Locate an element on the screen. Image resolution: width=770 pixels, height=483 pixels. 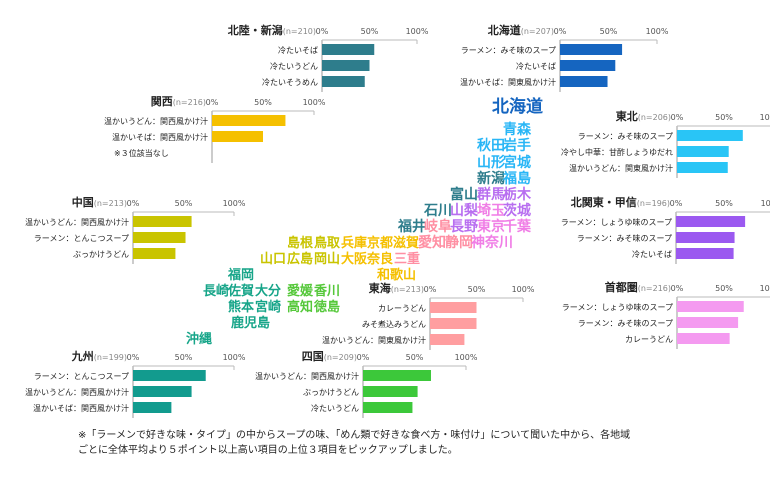
prefecture-label: 福井 is located at coordinates (411, 226).